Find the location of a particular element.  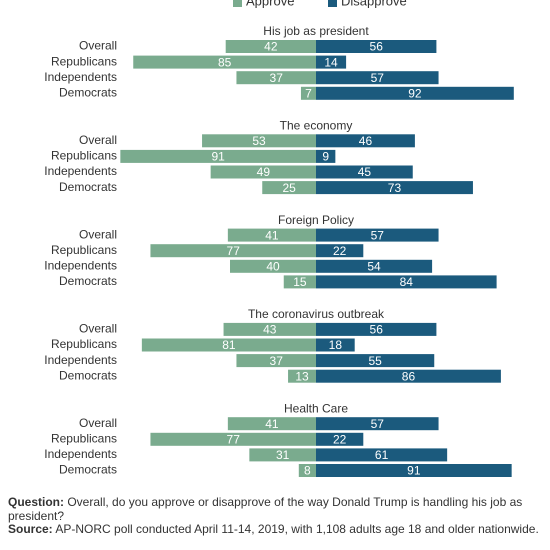

value-label: 49 is located at coordinates (264, 172).